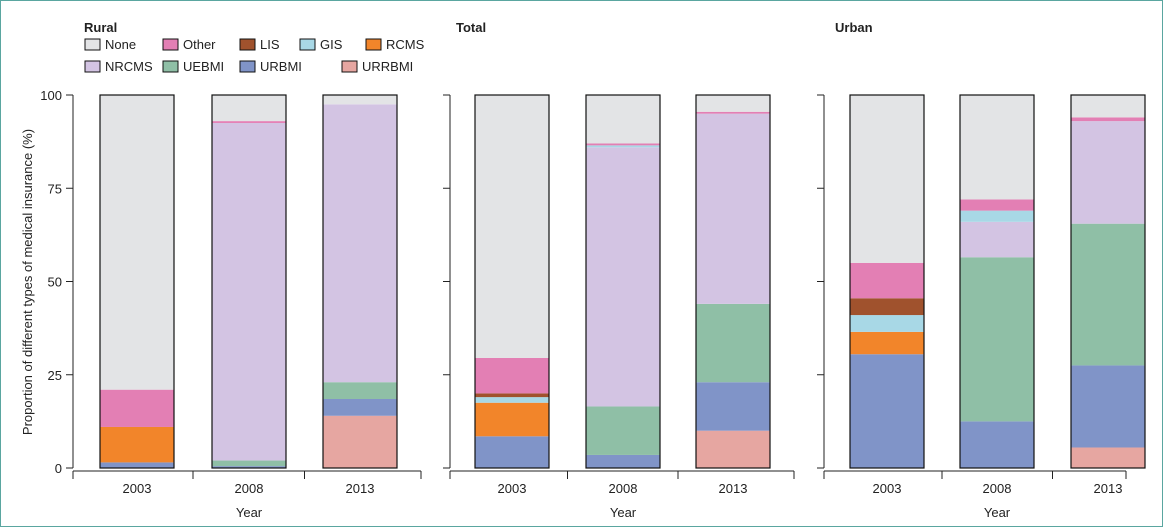  What do you see at coordinates (270, 44) in the screenshot?
I see `legend-label-lis: LIS` at bounding box center [270, 44].